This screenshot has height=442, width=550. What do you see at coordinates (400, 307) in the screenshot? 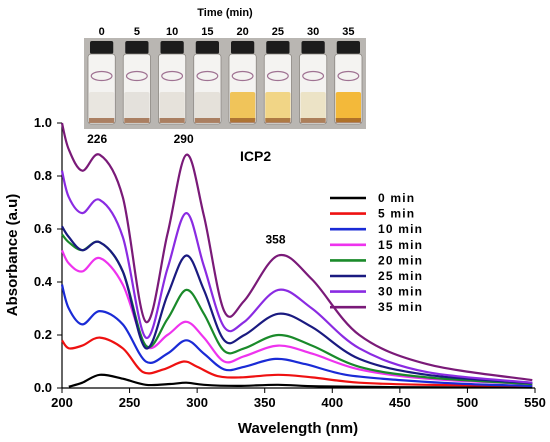
I see `legend-label: 35 min` at bounding box center [400, 307].